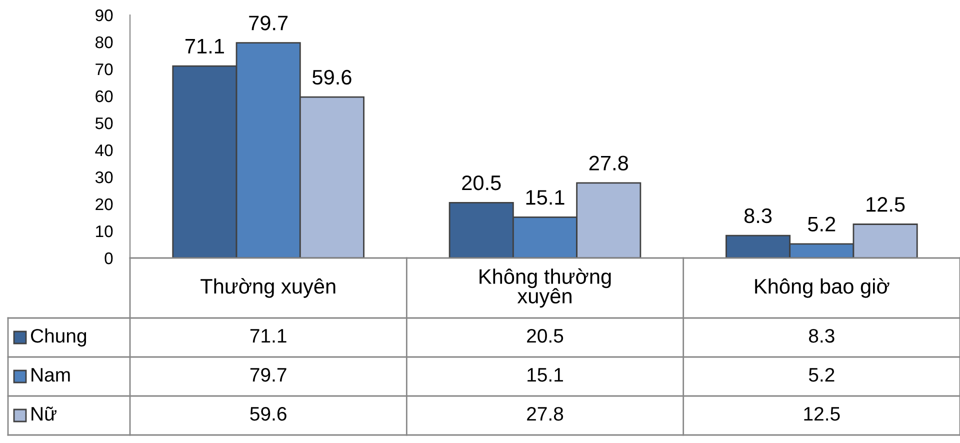 Image resolution: width=960 pixels, height=443 pixels. Describe the element at coordinates (545, 375) in the screenshot. I see `text: 15.1` at that location.